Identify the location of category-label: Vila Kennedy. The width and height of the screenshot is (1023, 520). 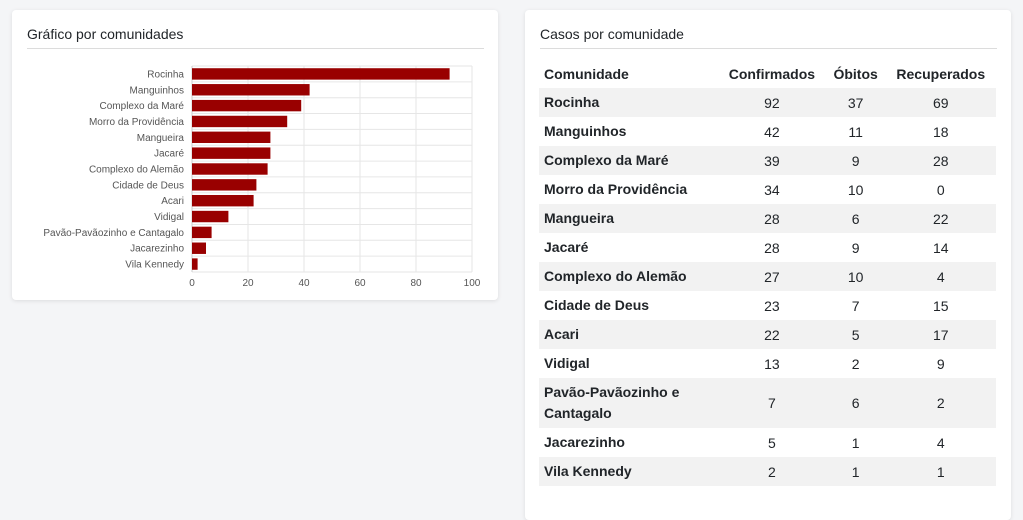
(154, 265).